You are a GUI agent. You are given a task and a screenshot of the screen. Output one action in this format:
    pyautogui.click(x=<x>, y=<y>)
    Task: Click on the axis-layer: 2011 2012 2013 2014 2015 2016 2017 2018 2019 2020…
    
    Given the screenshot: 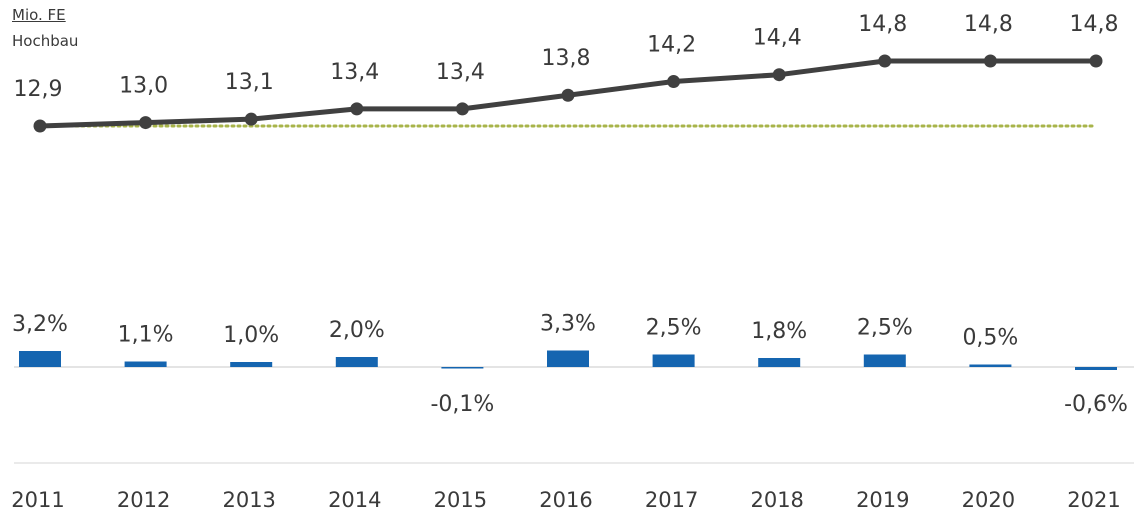 What is the action you would take?
    pyautogui.click(x=572, y=487)
    